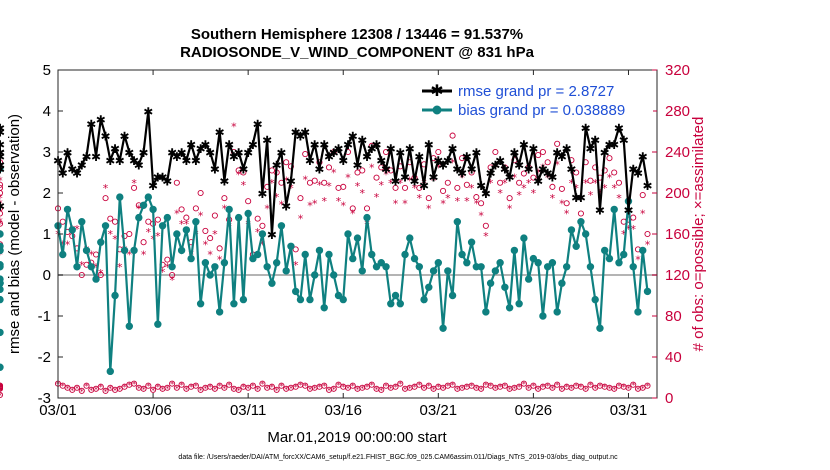 The image size is (830, 470). I want to click on x-tick-label: 03/11, so click(248, 410).